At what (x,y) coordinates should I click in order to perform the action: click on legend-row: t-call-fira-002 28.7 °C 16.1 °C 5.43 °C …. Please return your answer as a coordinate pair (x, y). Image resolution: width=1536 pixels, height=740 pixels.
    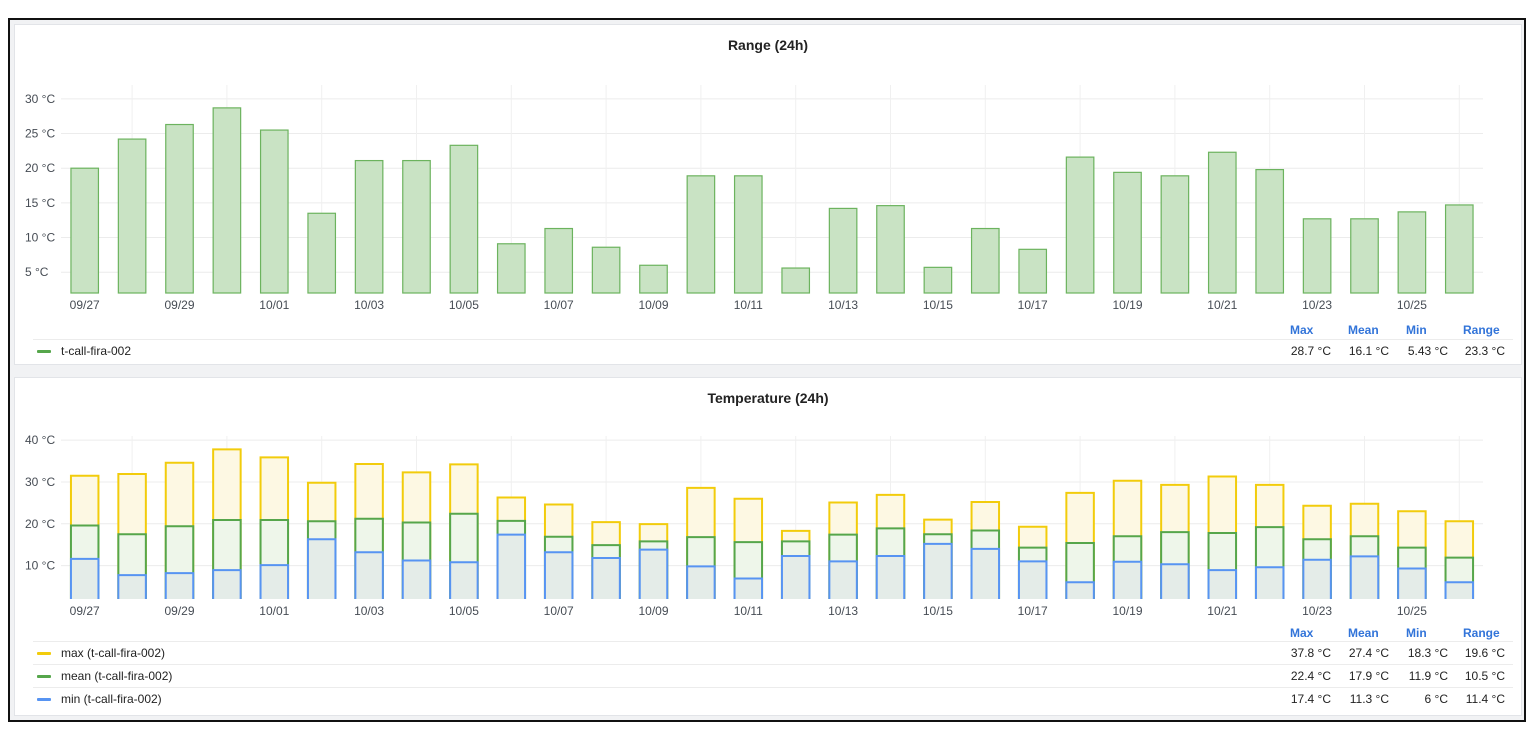
    Looking at the image, I should click on (773, 350).